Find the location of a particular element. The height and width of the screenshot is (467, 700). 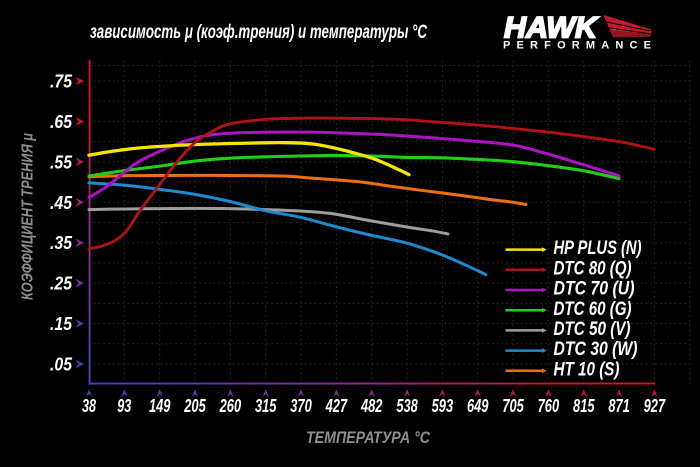

svg-text: HT 10 (S) is located at coordinates (587, 369).